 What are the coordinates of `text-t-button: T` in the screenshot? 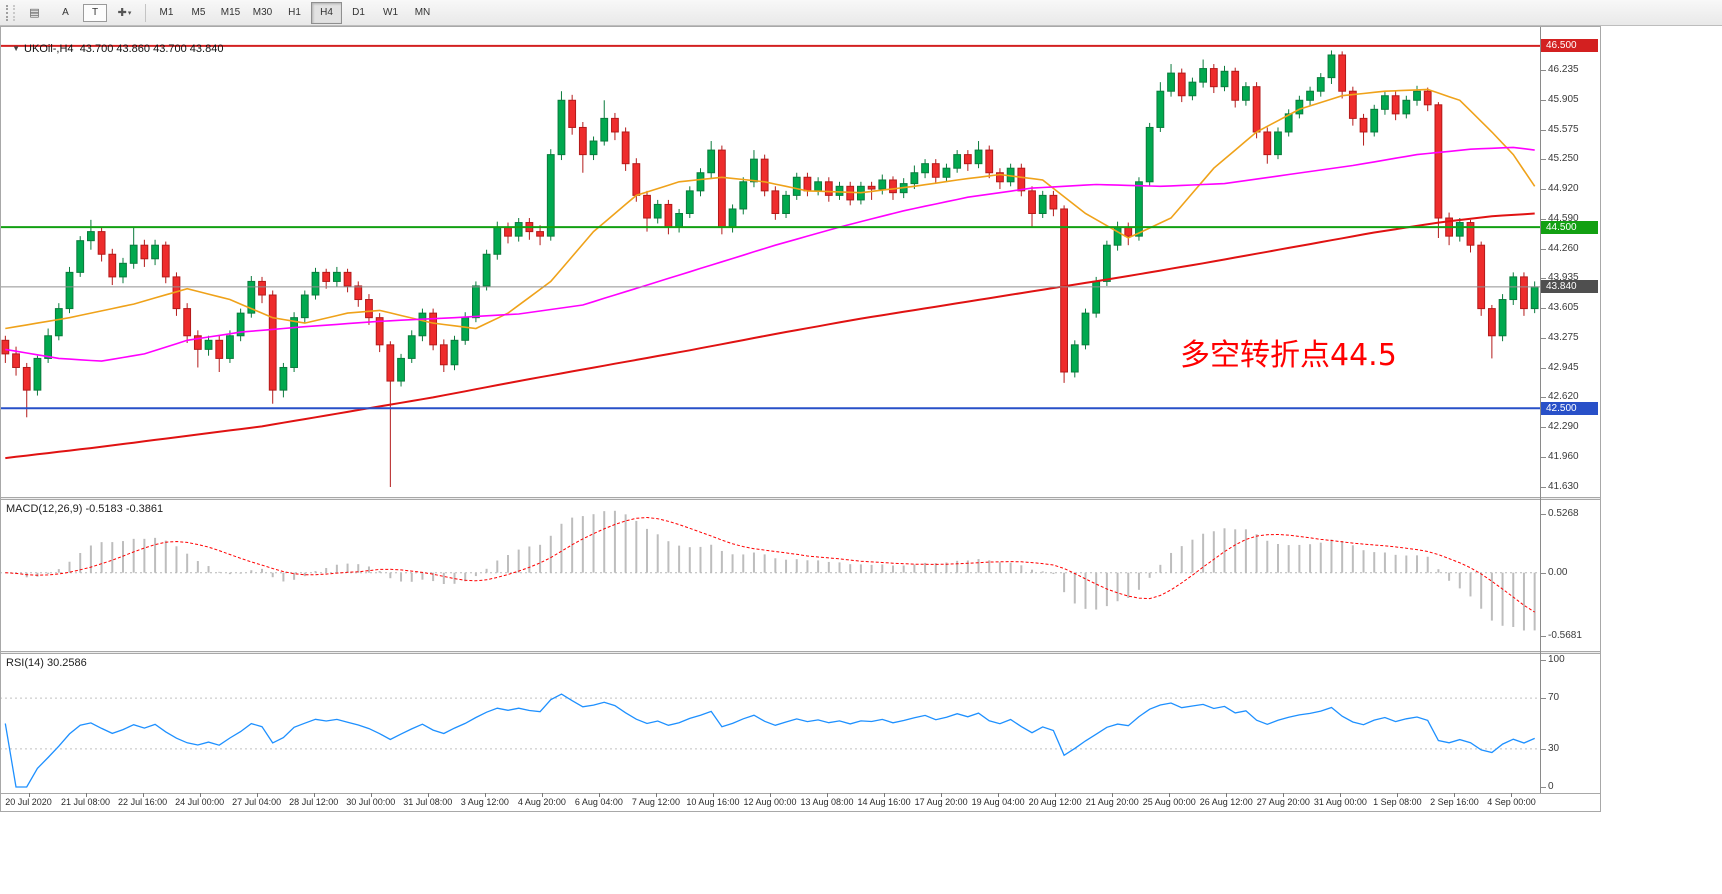 It's located at (95, 12).